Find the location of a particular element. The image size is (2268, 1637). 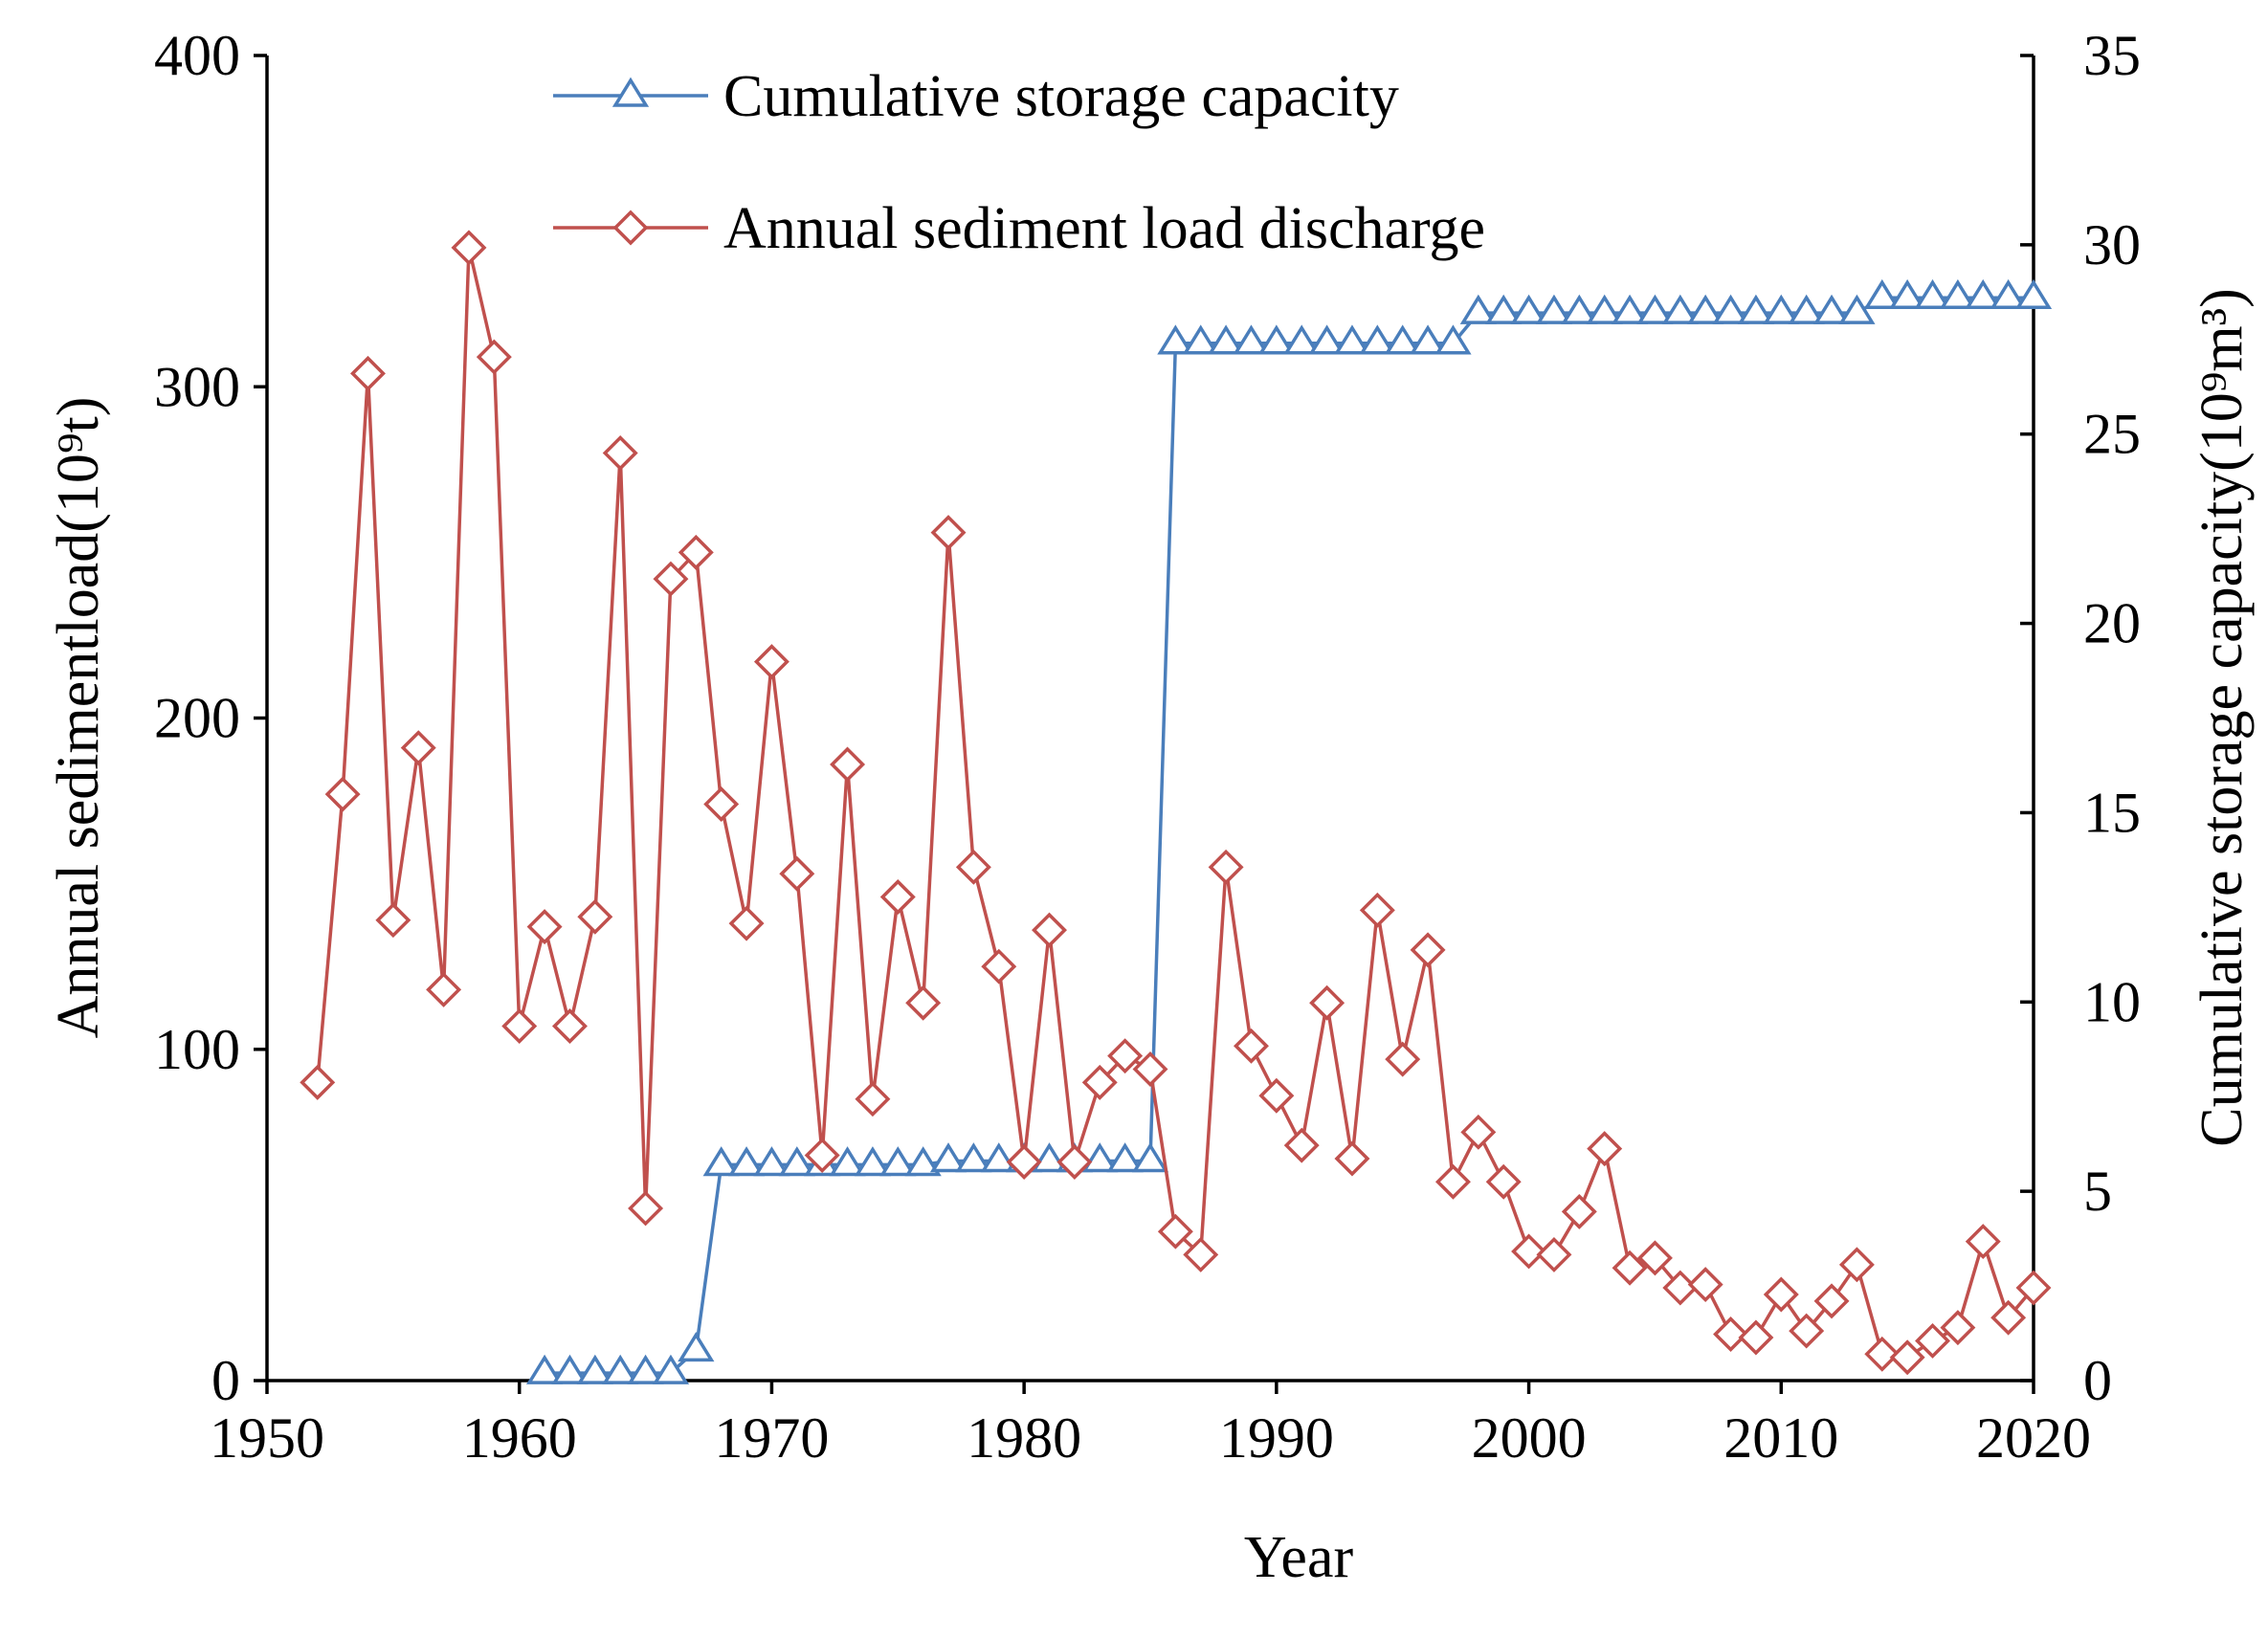

x-tick-label: 1980 is located at coordinates (1024, 1438).